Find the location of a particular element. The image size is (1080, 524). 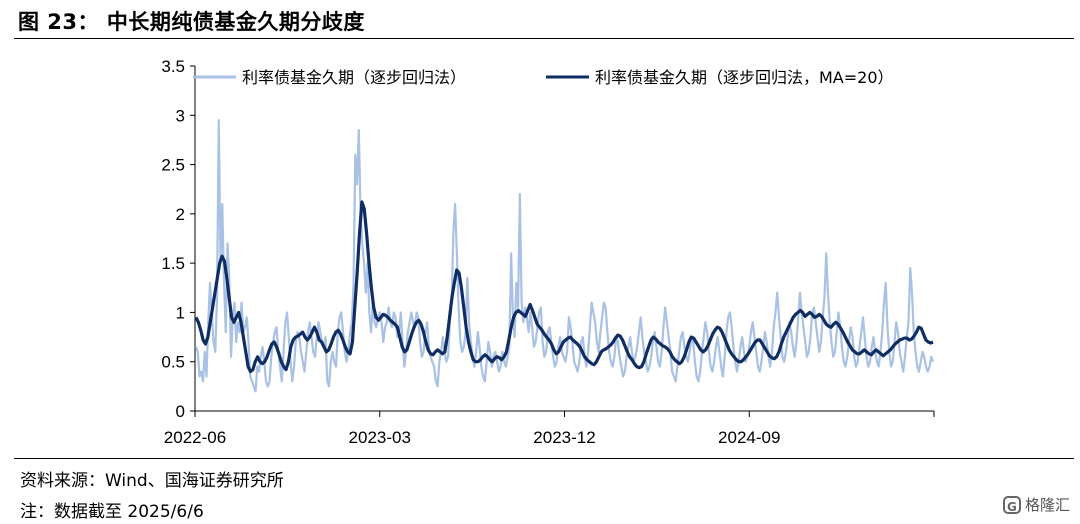

y-tick-label: 0.5 is located at coordinates (173, 362).